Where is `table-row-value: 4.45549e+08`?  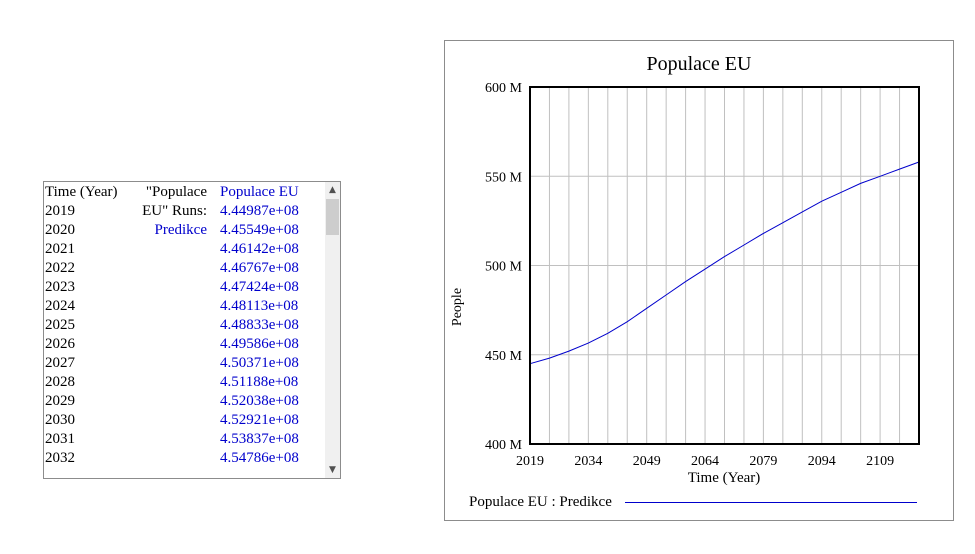
table-row-value: 4.45549e+08 is located at coordinates (259, 230).